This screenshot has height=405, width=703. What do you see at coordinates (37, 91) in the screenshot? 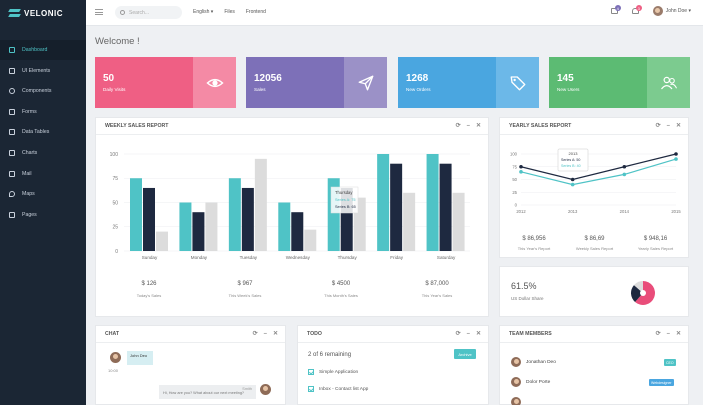
I see `sidebar-item-label: Components` at bounding box center [37, 91].